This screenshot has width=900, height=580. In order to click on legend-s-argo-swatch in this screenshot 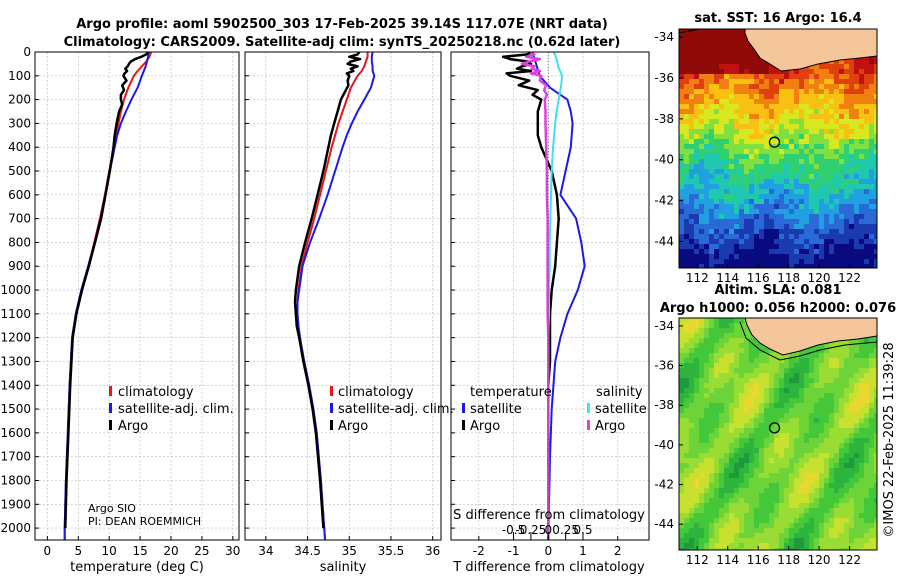, I will do `click(588, 425)`.